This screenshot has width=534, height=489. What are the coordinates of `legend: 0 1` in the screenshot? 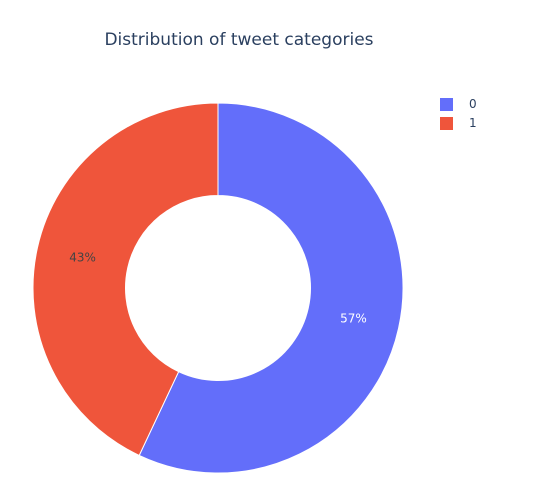 It's located at (458, 114).